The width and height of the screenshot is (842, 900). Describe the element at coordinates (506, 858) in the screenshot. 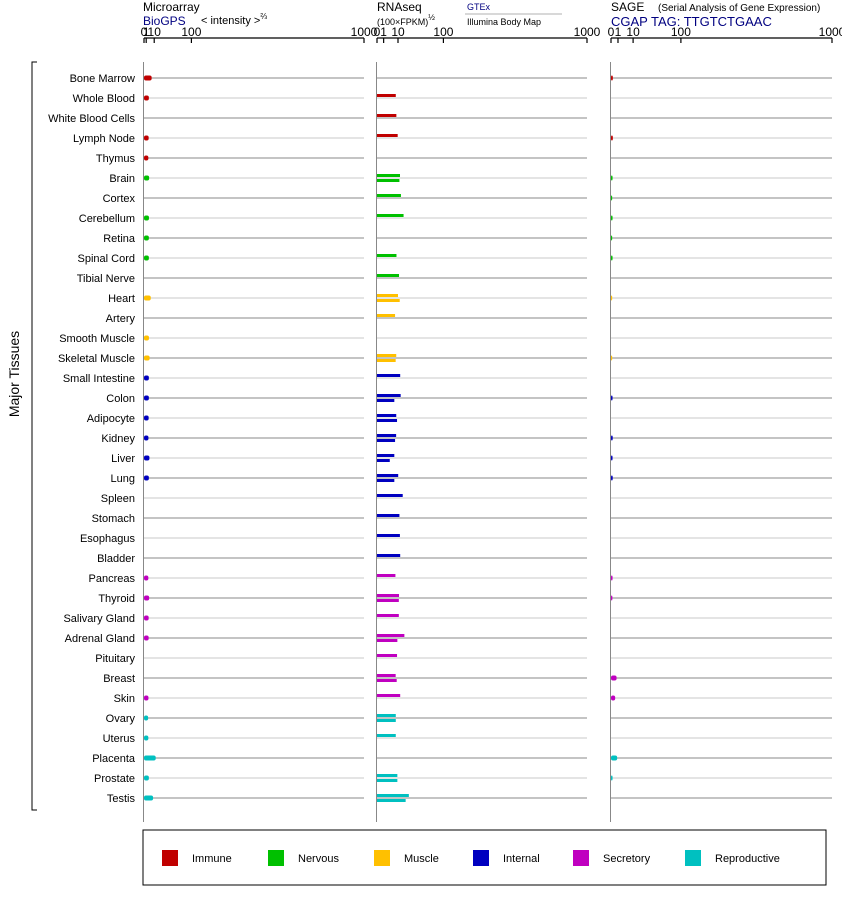

I see `legend-item-internal: Internal` at that location.